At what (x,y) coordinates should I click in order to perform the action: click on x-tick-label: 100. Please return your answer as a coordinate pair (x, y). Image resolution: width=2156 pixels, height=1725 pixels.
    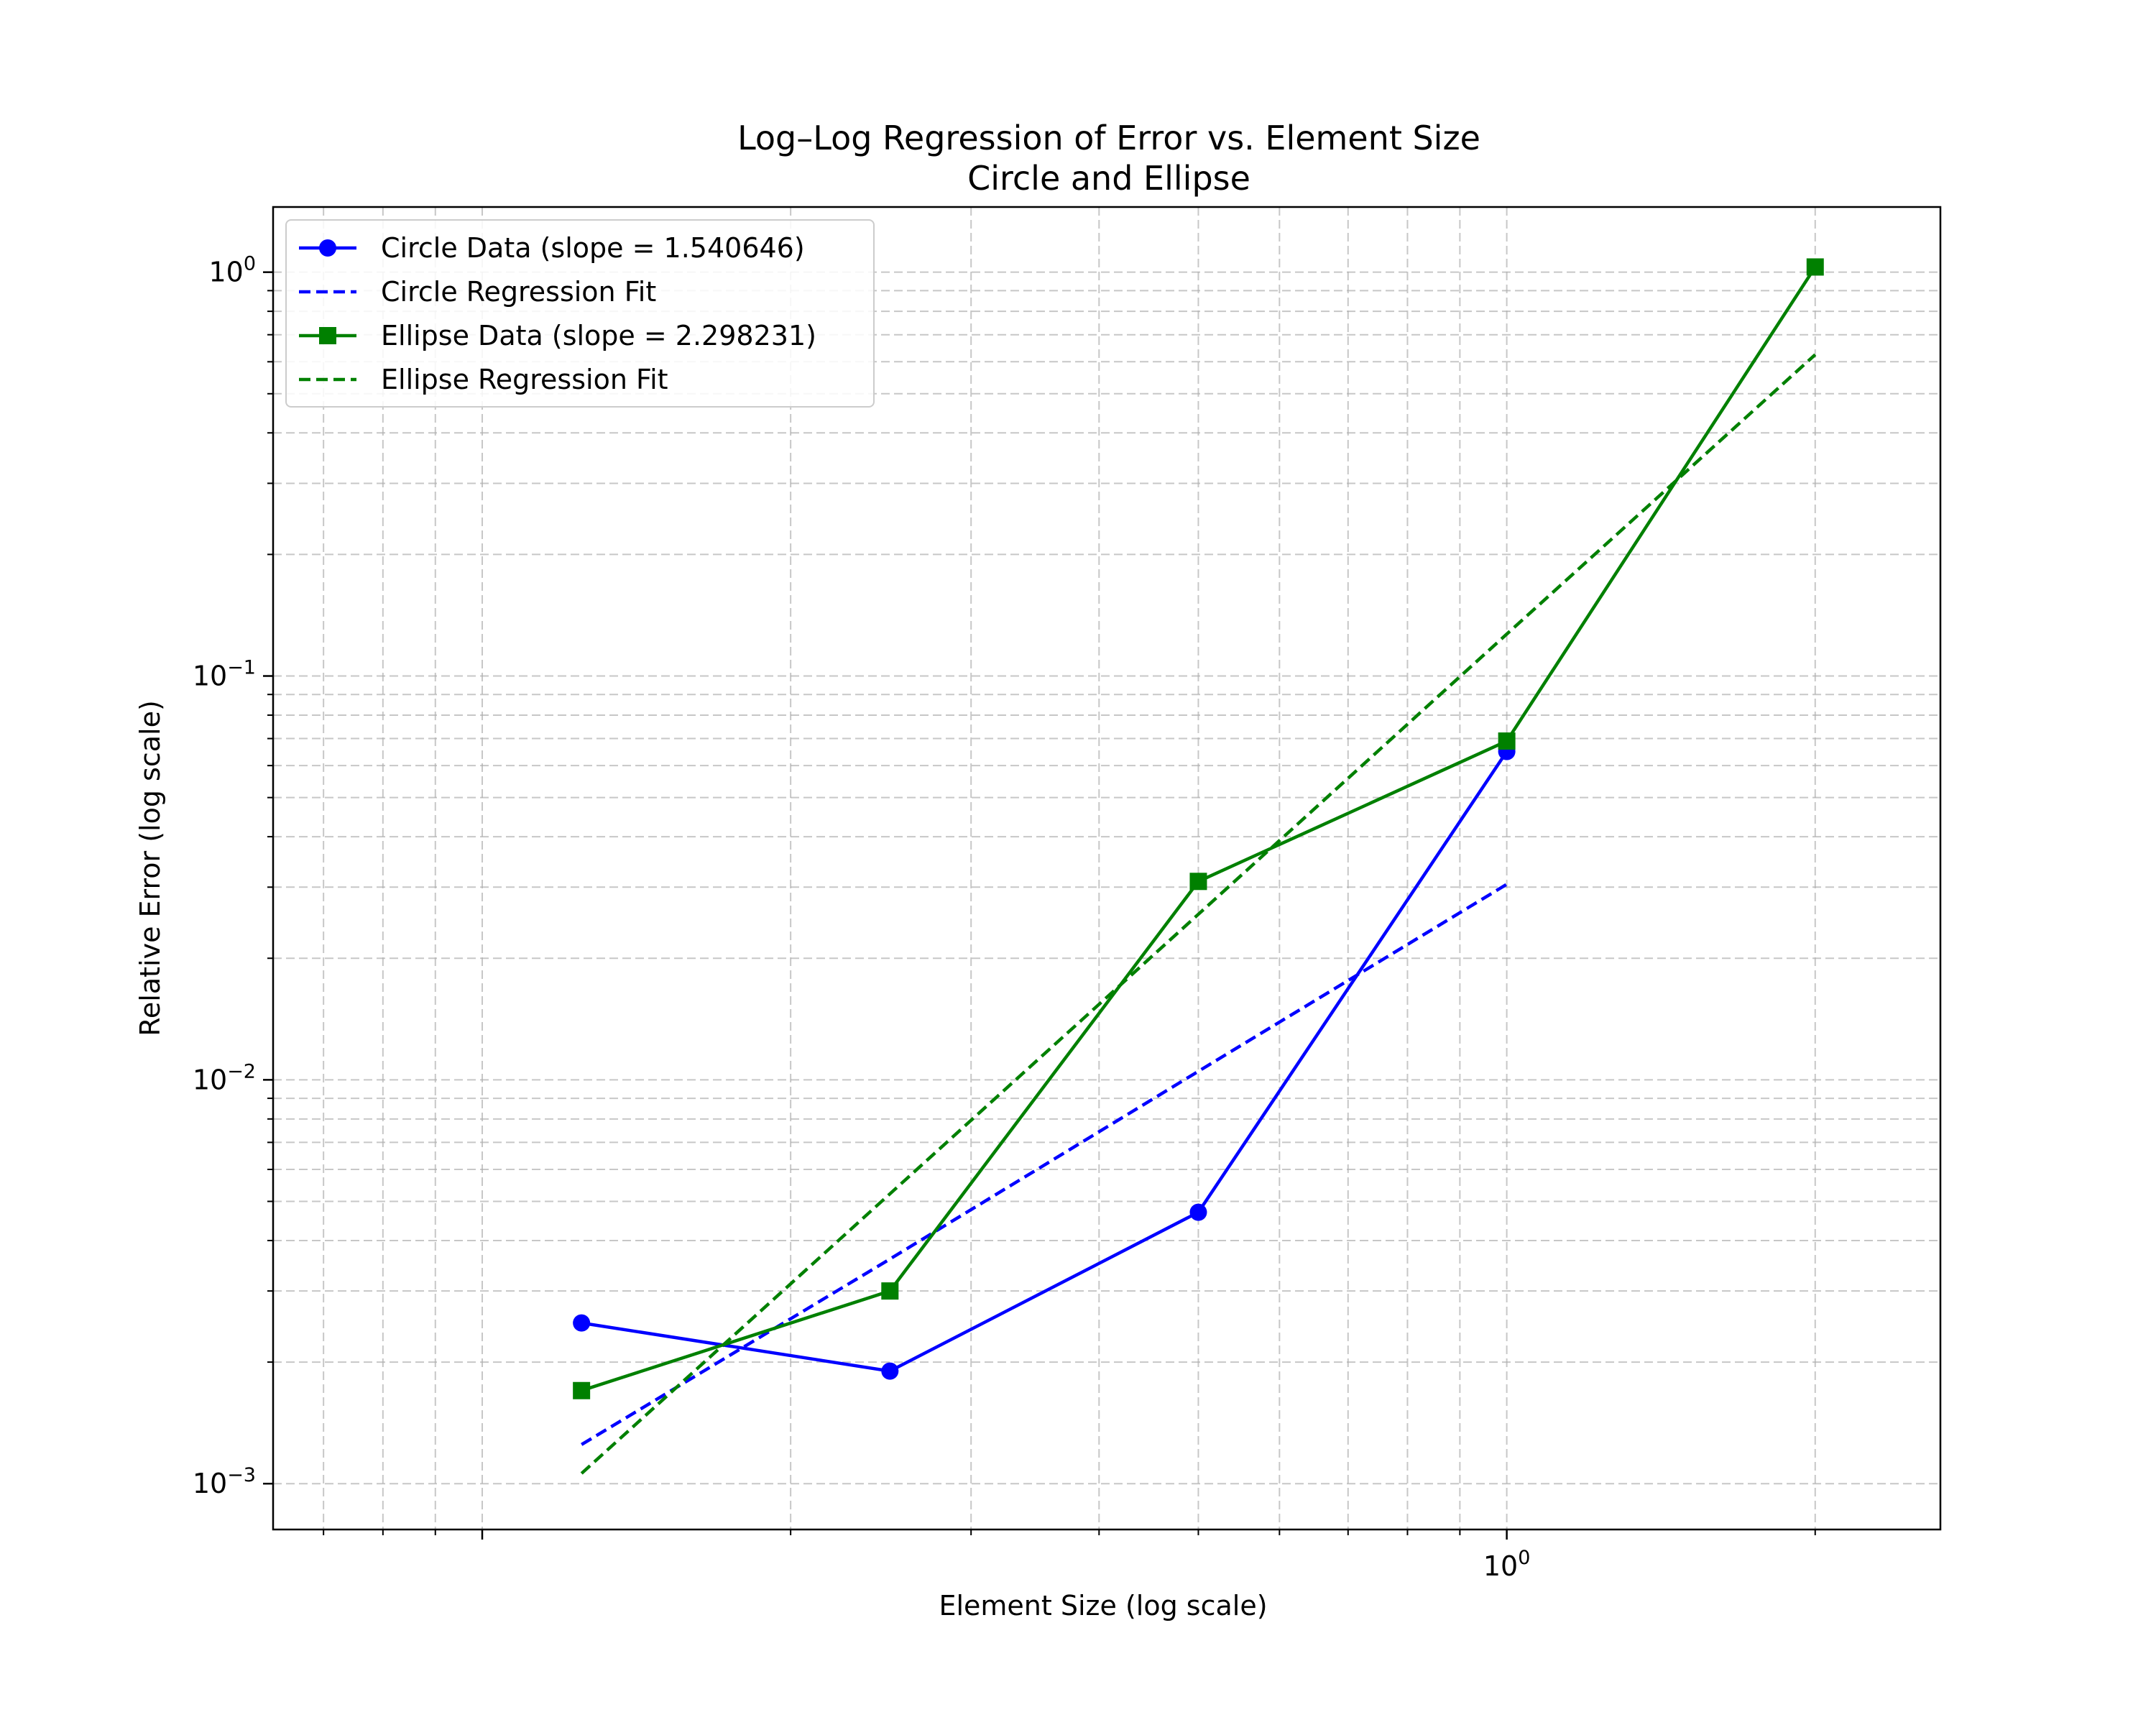
    Looking at the image, I should click on (1507, 1564).